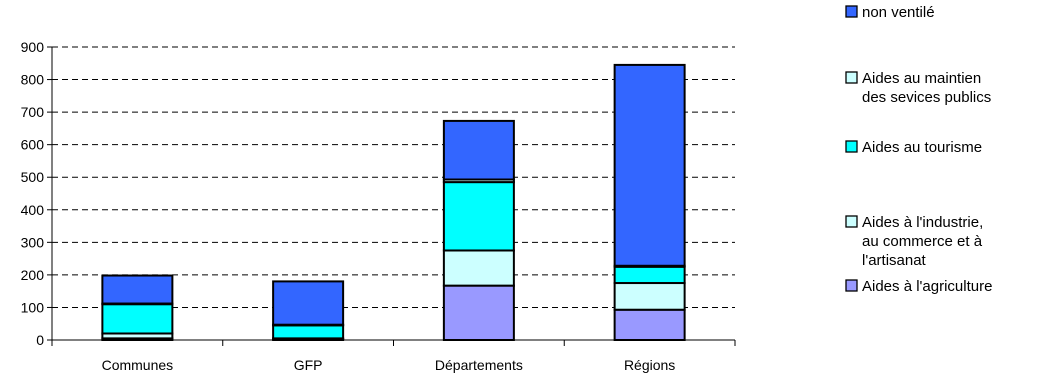 The width and height of the screenshot is (1043, 376). I want to click on y-tick-label: 600, so click(33, 145).